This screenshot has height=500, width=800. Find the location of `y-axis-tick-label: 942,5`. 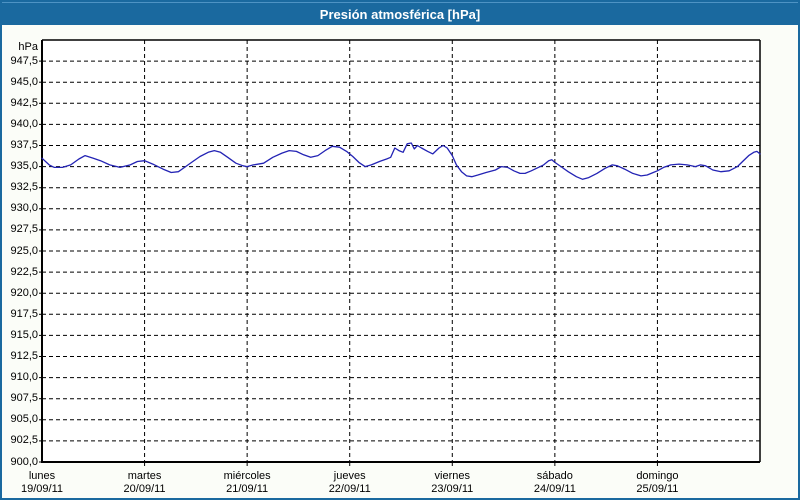

y-axis-tick-label: 942,5 is located at coordinates (24, 102).